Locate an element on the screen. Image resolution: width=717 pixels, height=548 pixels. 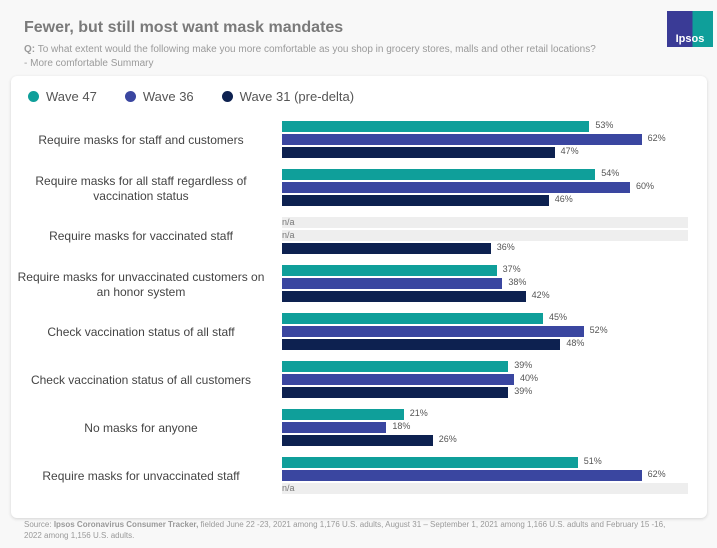
subtitle: - More comfortable Summary is located at coordinates (89, 63).